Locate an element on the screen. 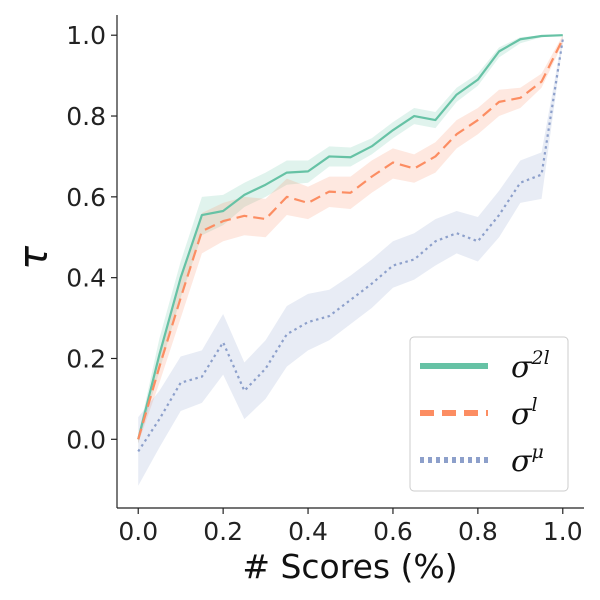 This screenshot has height=600, width=600. legend-label-1: σl is located at coordinates (524, 413).